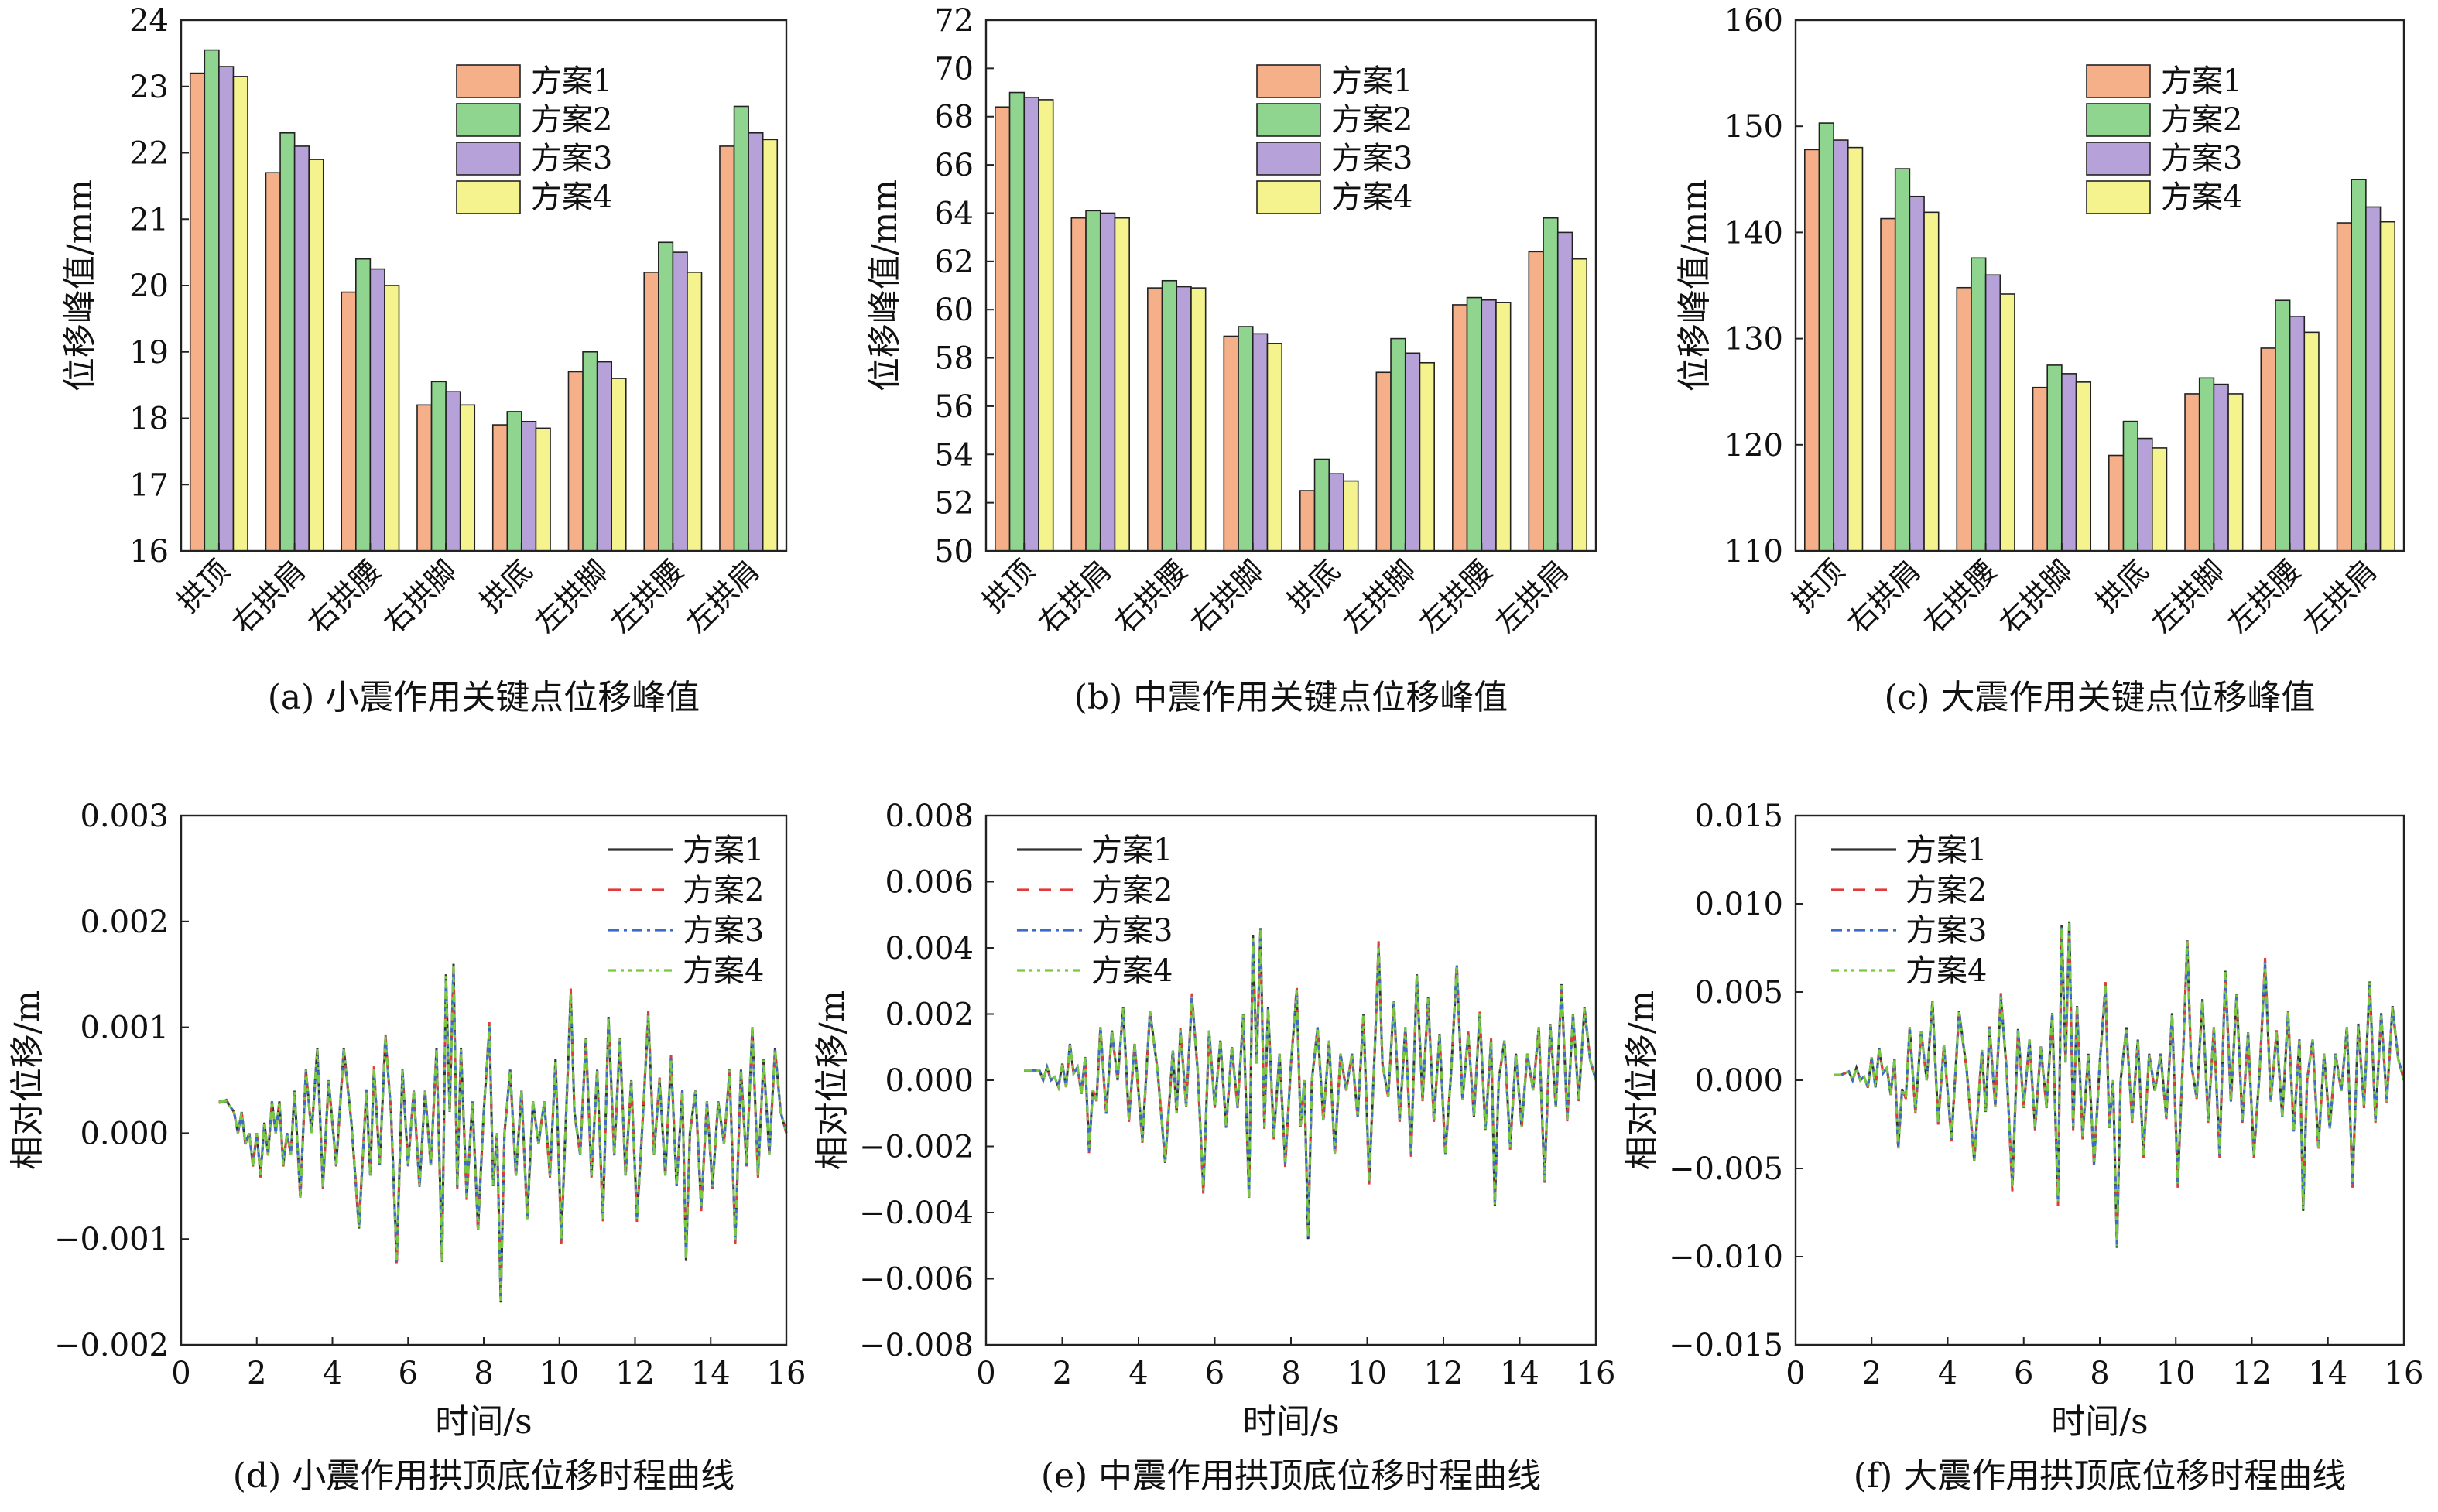 The image size is (2438, 1512). I want to click on x-tick-label: 14, so click(1519, 1373).